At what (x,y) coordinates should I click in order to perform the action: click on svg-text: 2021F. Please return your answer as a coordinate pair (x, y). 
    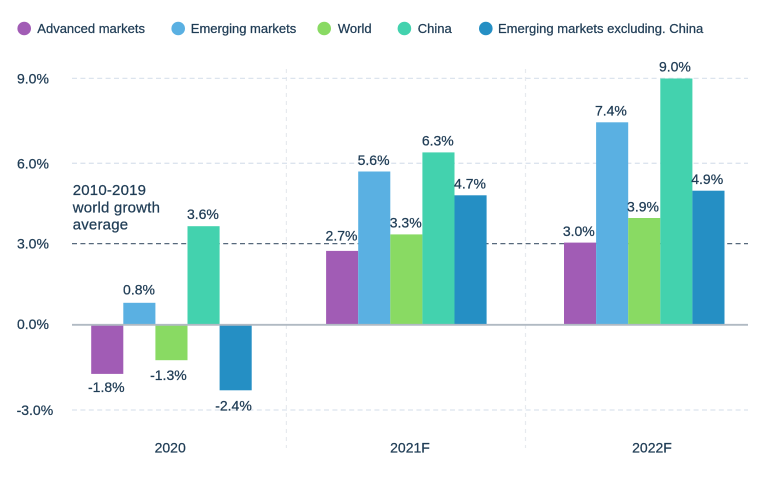
    Looking at the image, I should click on (410, 447).